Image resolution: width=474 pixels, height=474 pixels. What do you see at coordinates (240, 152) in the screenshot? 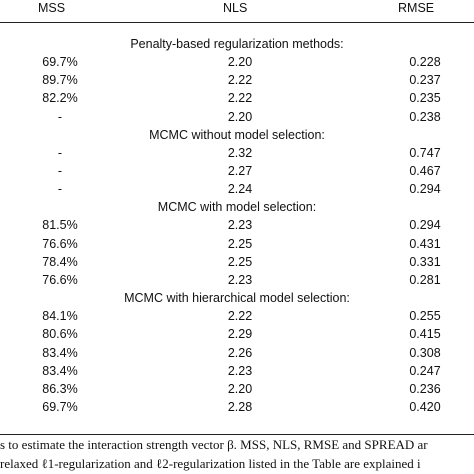
I see `nls-cell: 2.32` at bounding box center [240, 152].